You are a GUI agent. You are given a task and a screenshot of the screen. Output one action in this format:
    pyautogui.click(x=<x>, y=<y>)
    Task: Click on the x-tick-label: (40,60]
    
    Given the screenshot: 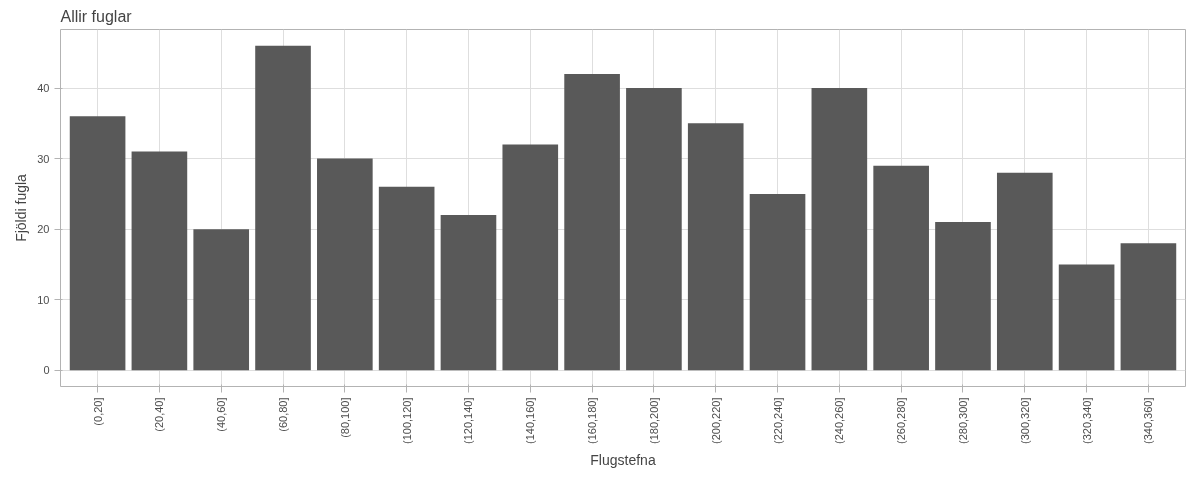 What is the action you would take?
    pyautogui.click(x=221, y=414)
    